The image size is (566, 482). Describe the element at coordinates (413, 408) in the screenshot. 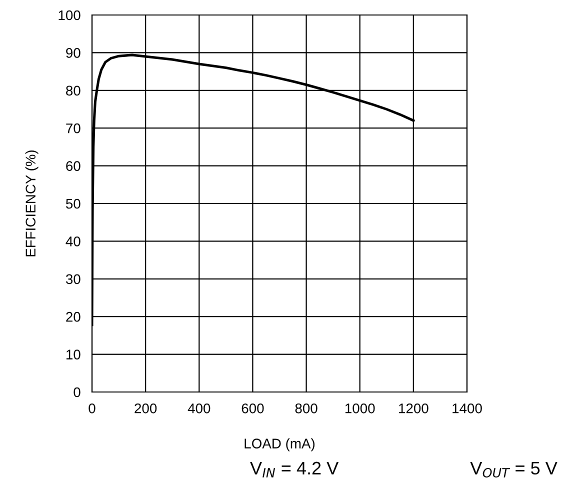

I see `x-tick-label: 1200` at that location.